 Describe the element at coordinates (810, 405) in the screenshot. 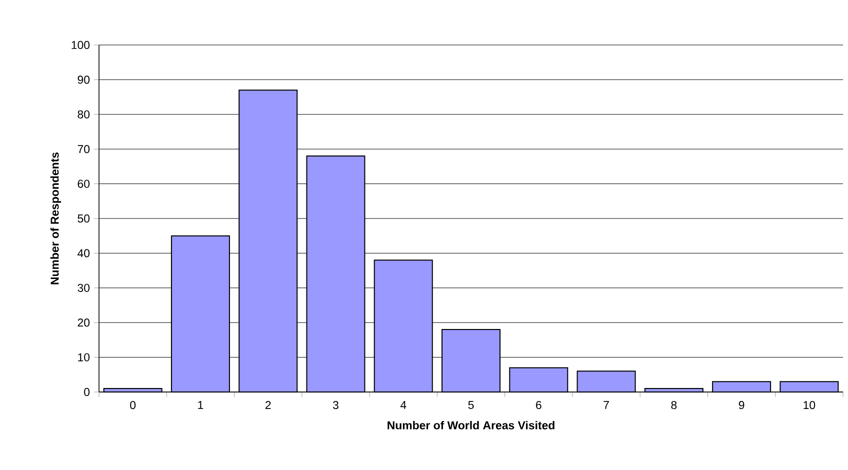

I see `x-tick-label: 10` at that location.